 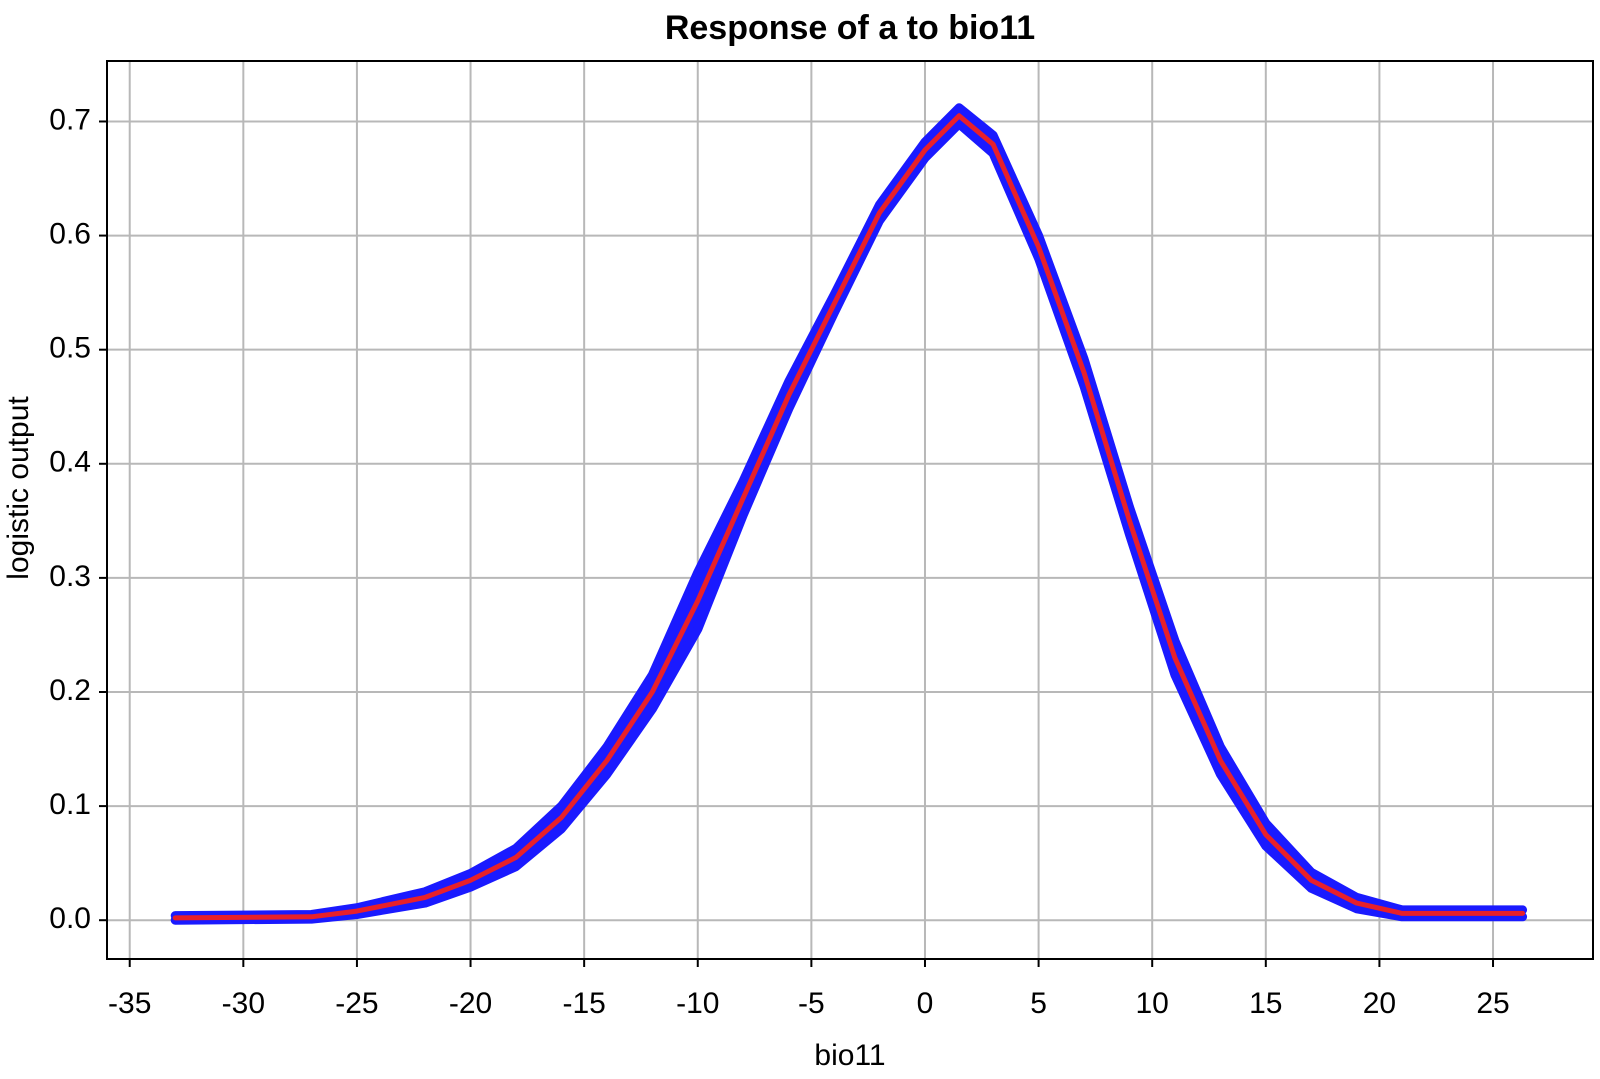 What do you see at coordinates (1265, 1003) in the screenshot?
I see `x-tick-label: 15` at bounding box center [1265, 1003].